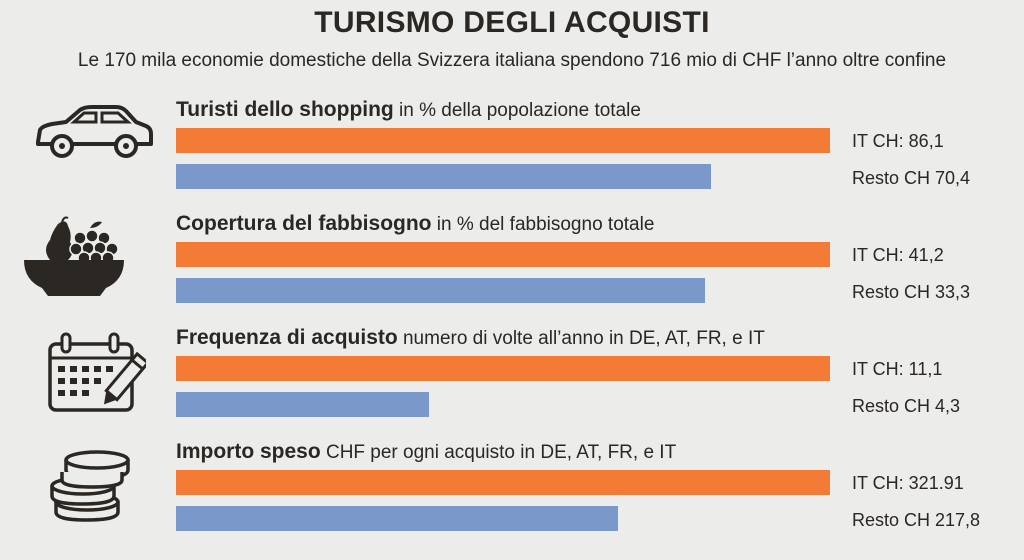 The width and height of the screenshot is (1024, 560). I want to click on panel-heading-unit: in % del fabbisogno totale, so click(543, 224).